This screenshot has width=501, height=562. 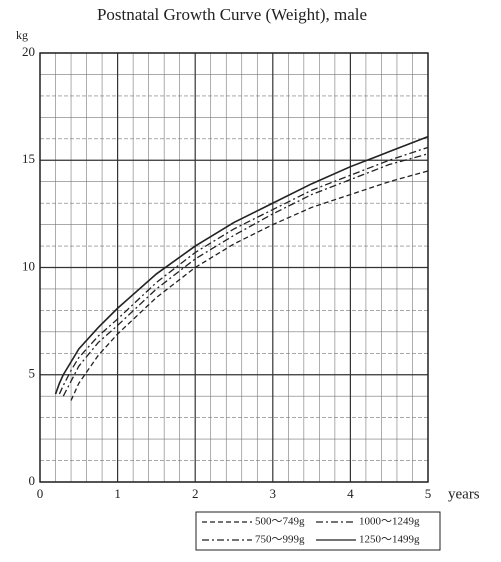 What do you see at coordinates (280, 540) in the screenshot?
I see `legend-label: 750〜999g` at bounding box center [280, 540].